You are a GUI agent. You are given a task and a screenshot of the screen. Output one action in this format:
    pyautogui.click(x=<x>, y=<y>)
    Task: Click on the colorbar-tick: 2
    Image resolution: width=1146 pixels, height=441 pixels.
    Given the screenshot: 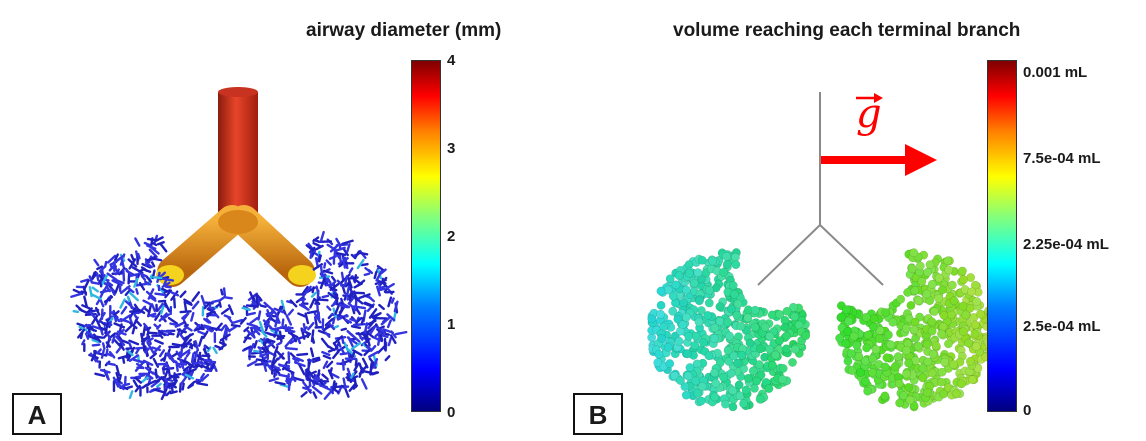 What is the action you would take?
    pyautogui.click(x=451, y=236)
    